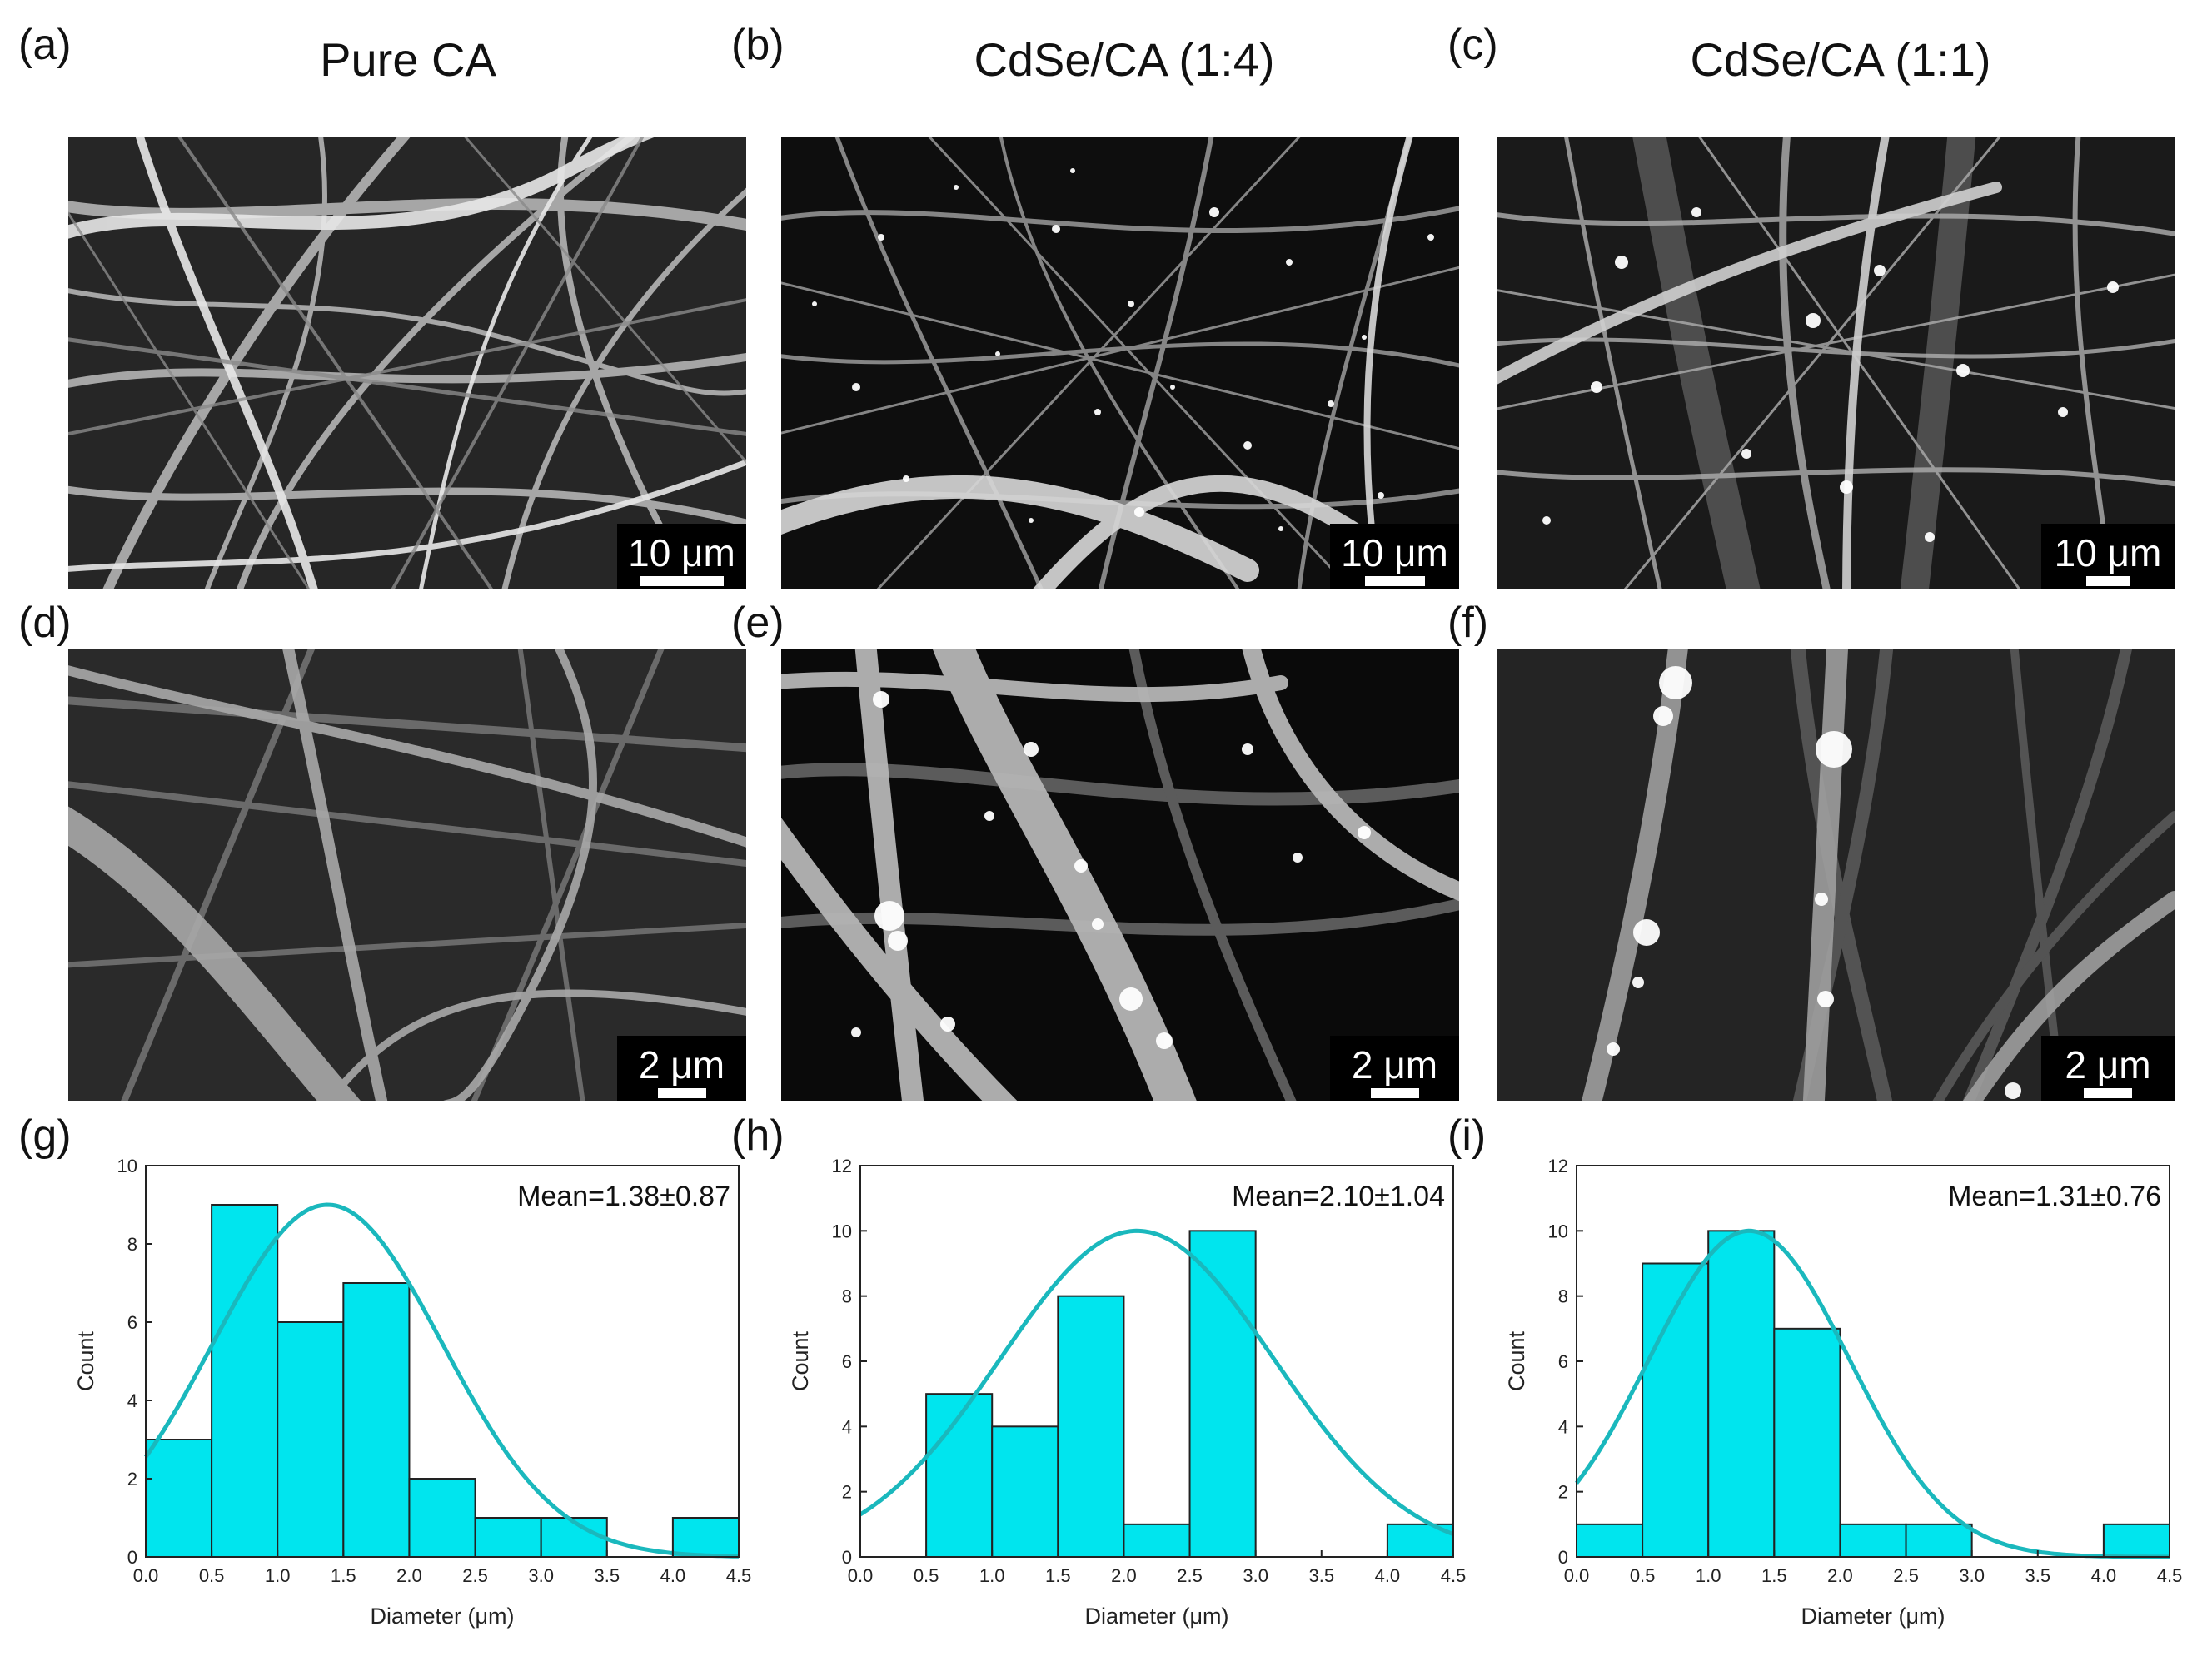 This screenshot has width=2212, height=1671. What do you see at coordinates (1643, 1575) in the screenshot?
I see `x-tick-label-i-1: 0.5` at bounding box center [1643, 1575].